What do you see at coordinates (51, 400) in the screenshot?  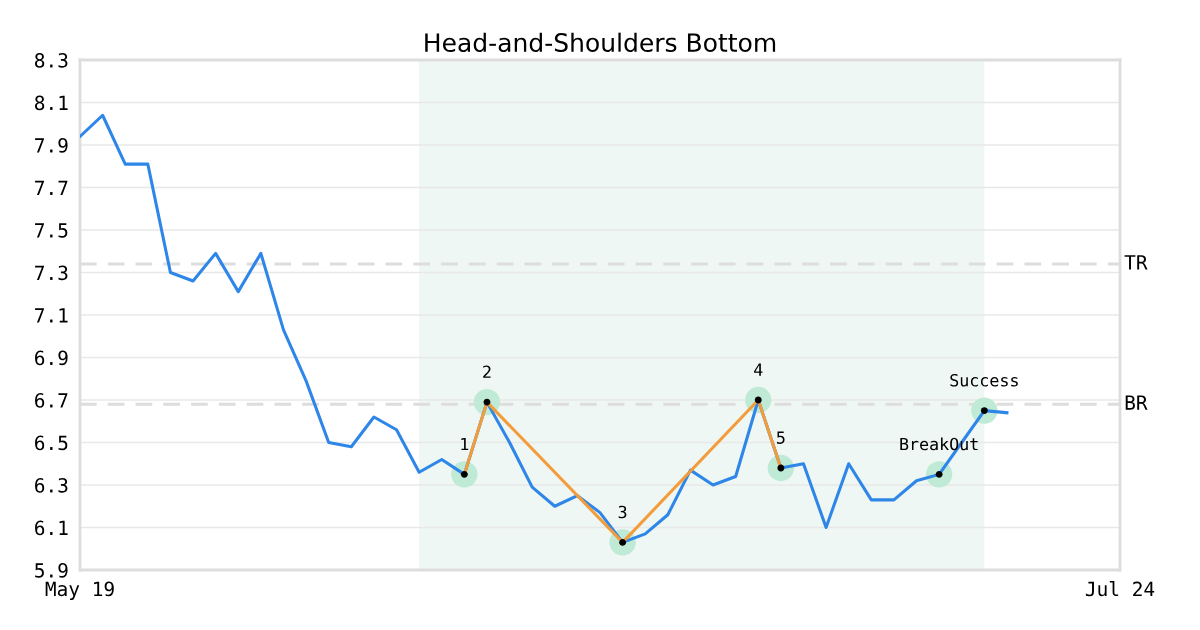 I see `y-tick-label: 6.7` at bounding box center [51, 400].